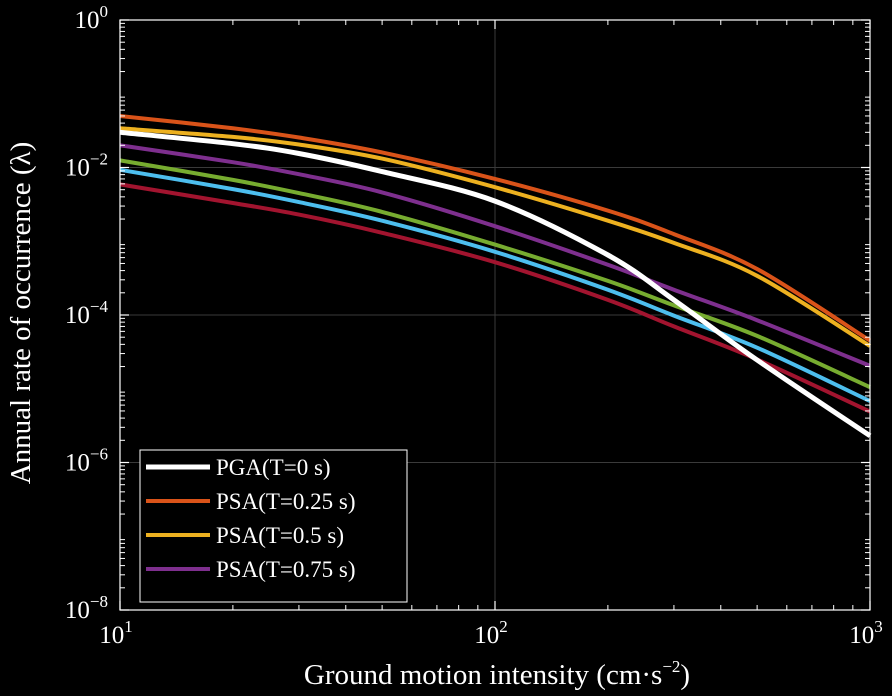 This screenshot has height=696, width=892. Describe the element at coordinates (86, 461) in the screenshot. I see `y-tick-label: 10⁻⁶` at that location.